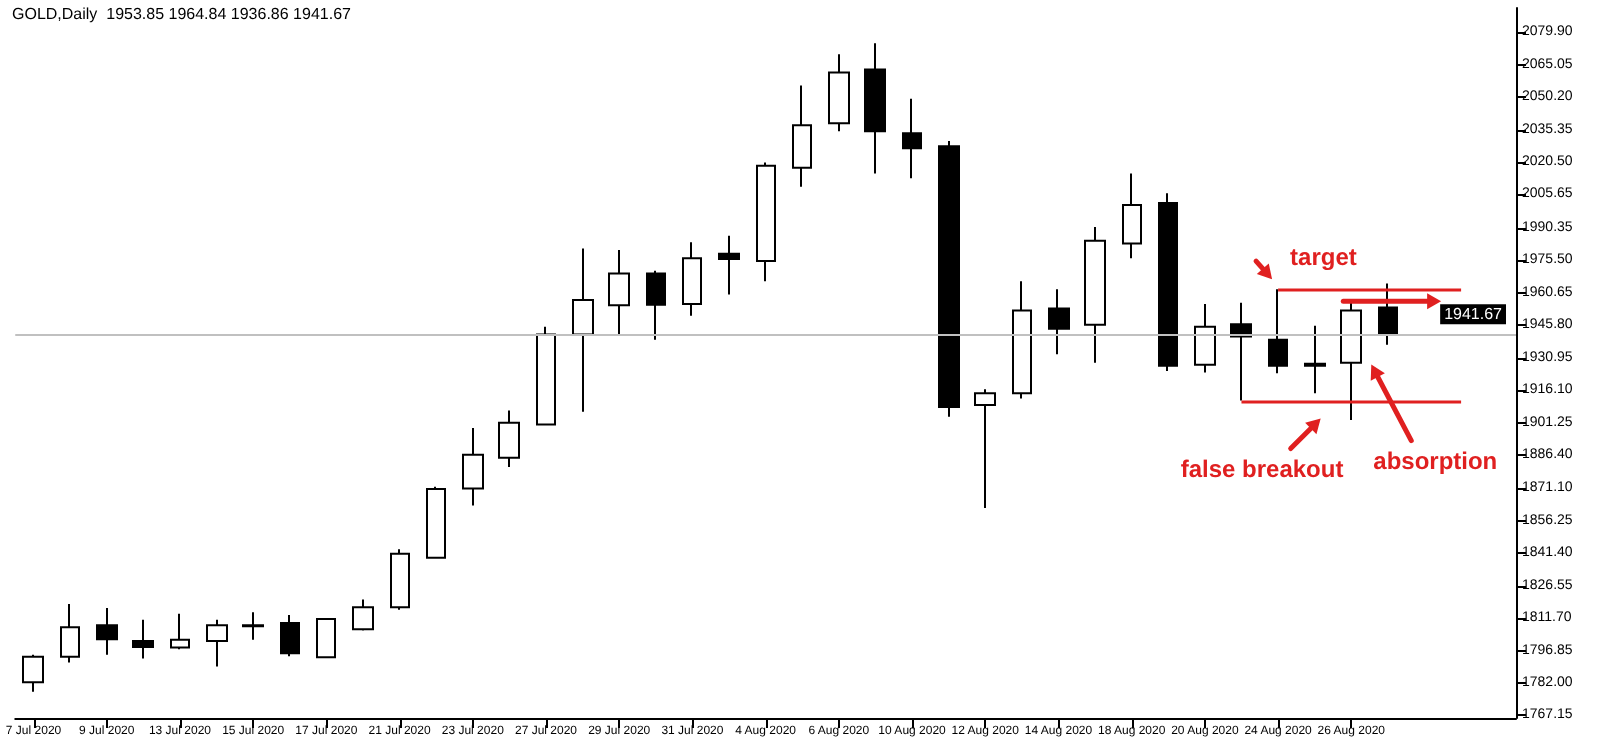 The image size is (1600, 754). What do you see at coordinates (182, 14) in the screenshot?
I see `chart-title: GOLD,Daily 1953.85 1964.84 1936.86 1941.67` at bounding box center [182, 14].